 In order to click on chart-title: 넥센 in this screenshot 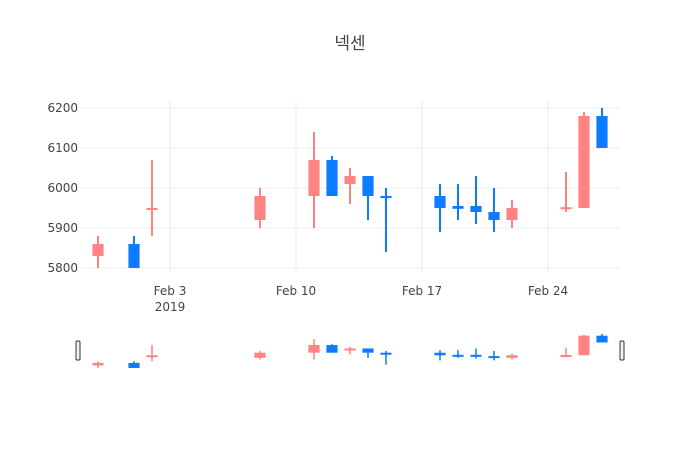, I will do `click(349, 44)`.